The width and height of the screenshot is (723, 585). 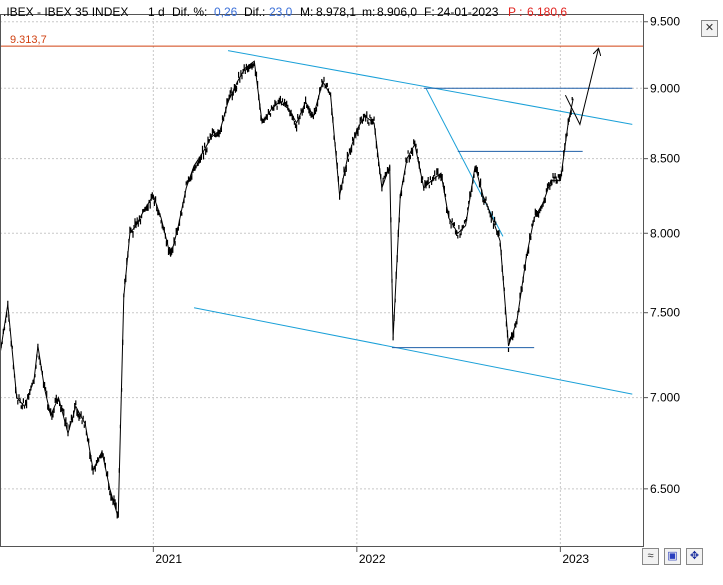 I want to click on header-dif-pct-value: 0,26, so click(x=226, y=12).